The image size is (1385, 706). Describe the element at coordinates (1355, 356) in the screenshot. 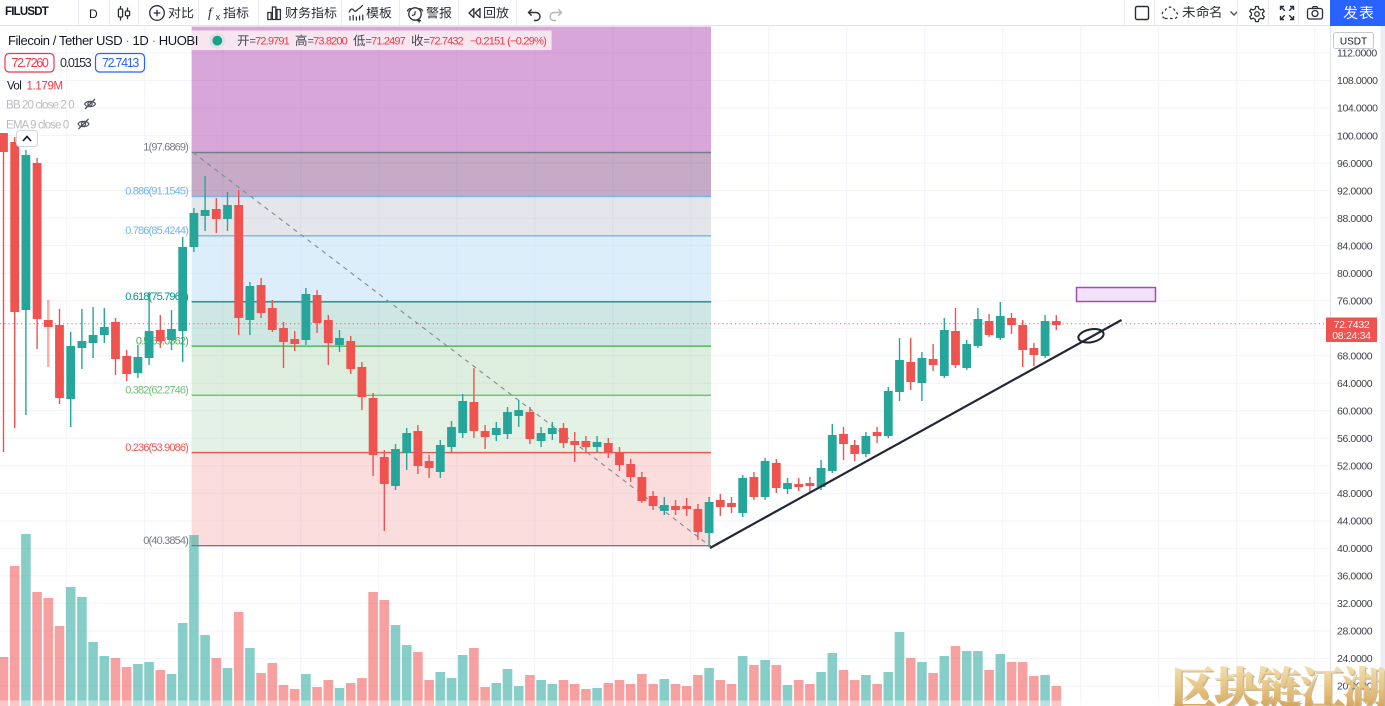

I see `svg-text: 68.0000` at that location.